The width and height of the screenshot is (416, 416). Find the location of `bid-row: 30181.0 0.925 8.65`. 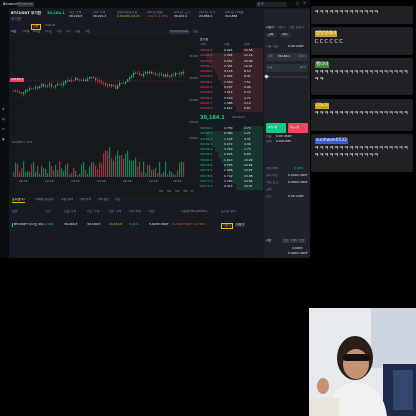

bid-row: 30181.0 0.925 8.65 is located at coordinates (230, 155).